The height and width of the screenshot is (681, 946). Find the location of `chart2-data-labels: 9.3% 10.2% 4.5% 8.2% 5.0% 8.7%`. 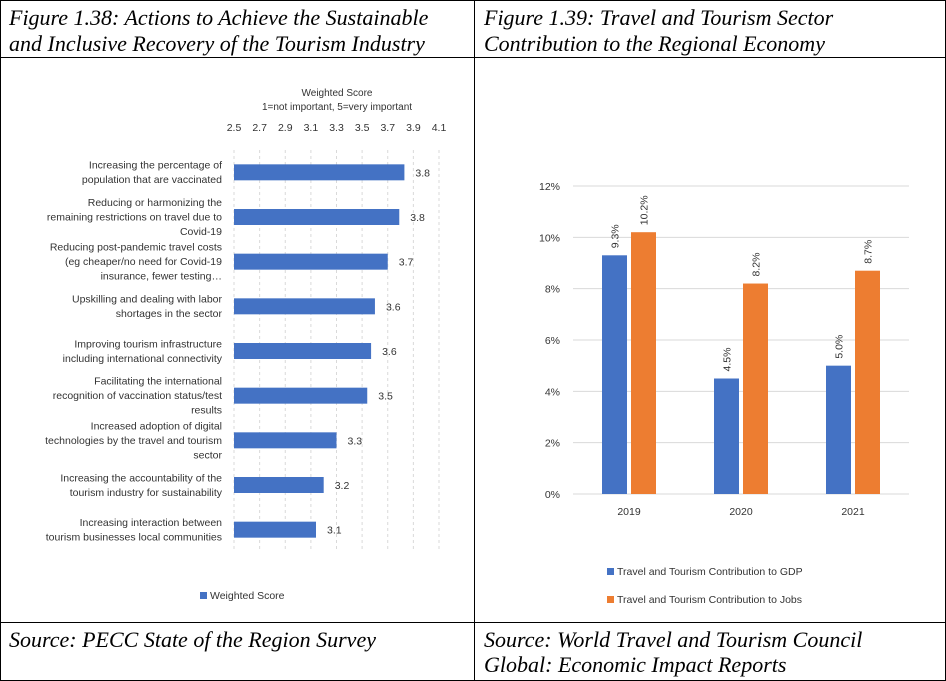

chart2-data-labels: 9.3% 10.2% 4.5% 8.2% 5.0% 8.7% is located at coordinates (742, 283).